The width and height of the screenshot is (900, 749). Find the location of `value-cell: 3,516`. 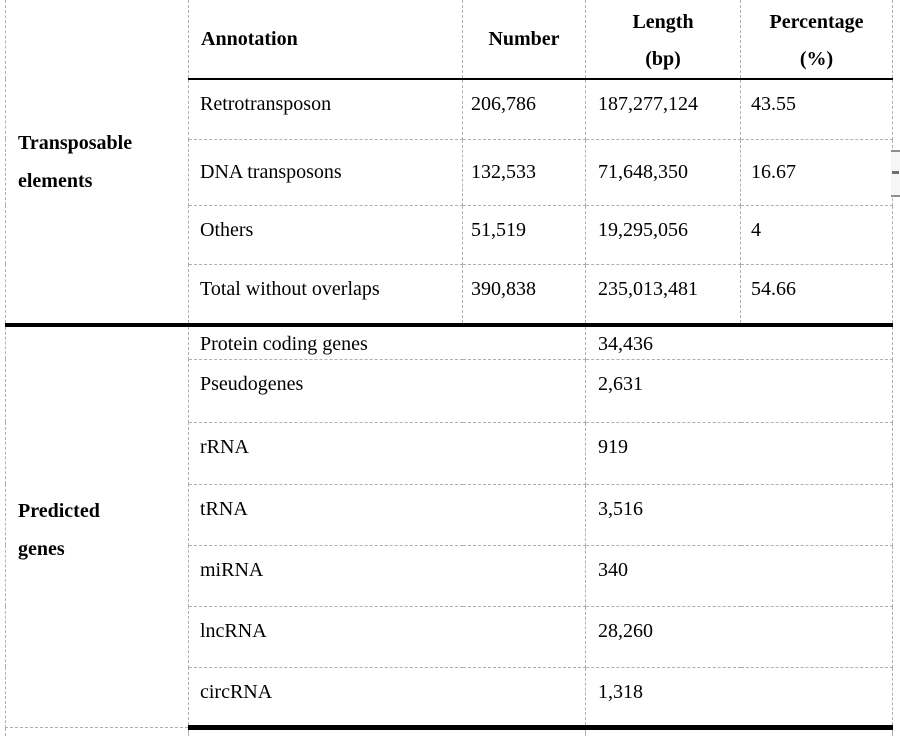

value-cell: 3,516 is located at coordinates (739, 514).